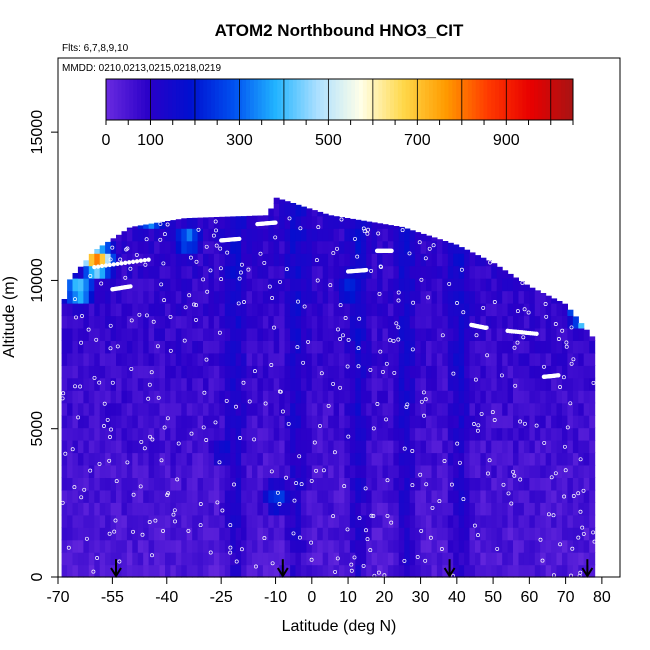  Describe the element at coordinates (282, 572) in the screenshot. I see `flight-arrow-head` at that location.